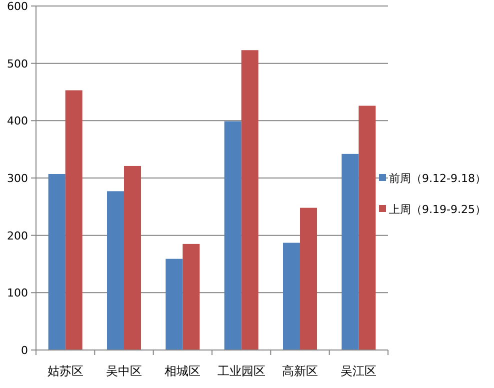 The width and height of the screenshot is (494, 388). What do you see at coordinates (24, 350) in the screenshot?
I see `y-tick-label: 0` at bounding box center [24, 350].